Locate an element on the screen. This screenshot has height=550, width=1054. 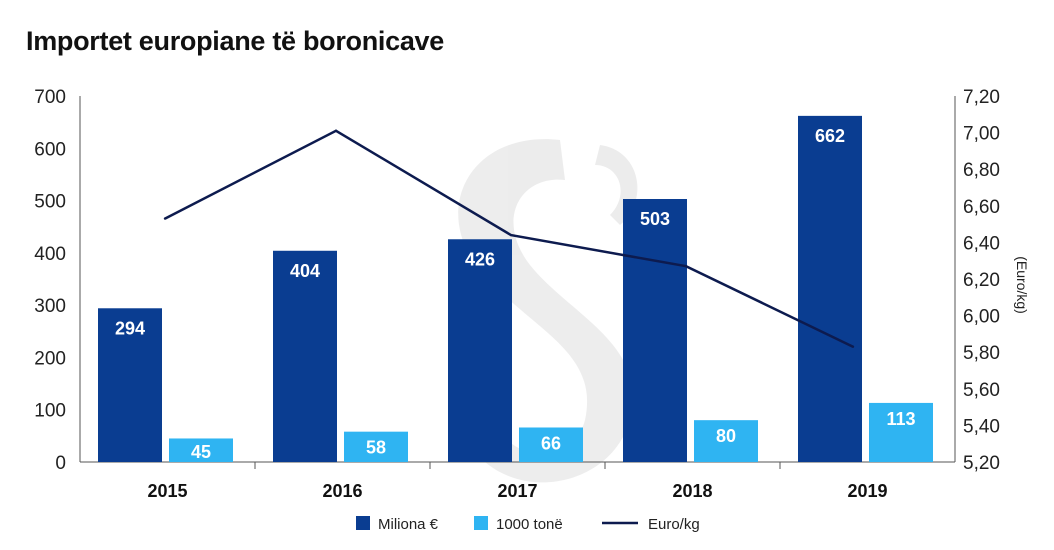
left-tick-label: 700 is located at coordinates (50, 97).